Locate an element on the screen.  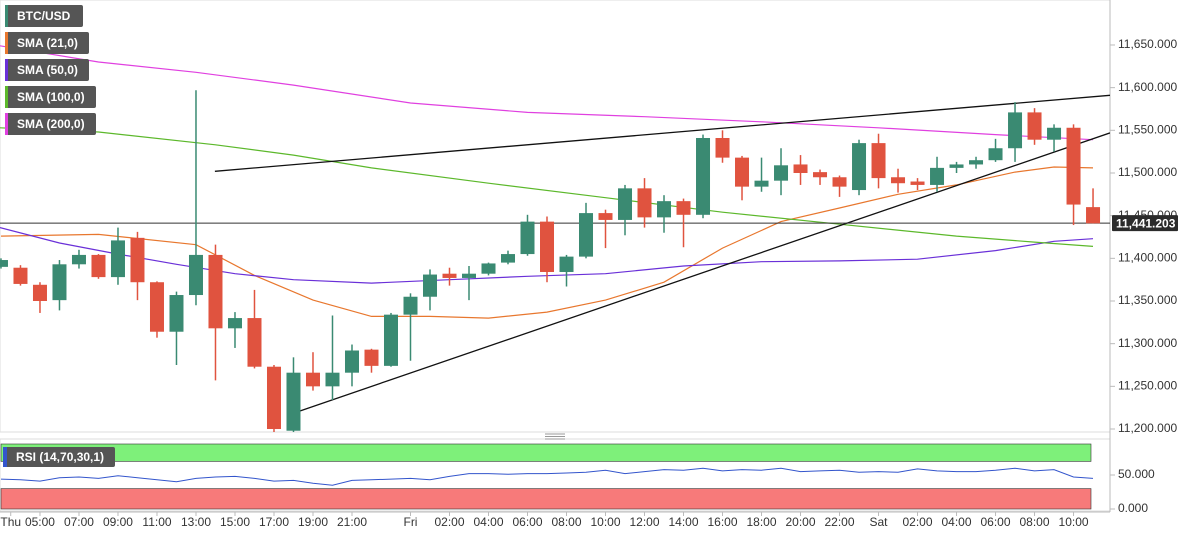
rsi-tick-label: 50.000 is located at coordinates (1136, 474).